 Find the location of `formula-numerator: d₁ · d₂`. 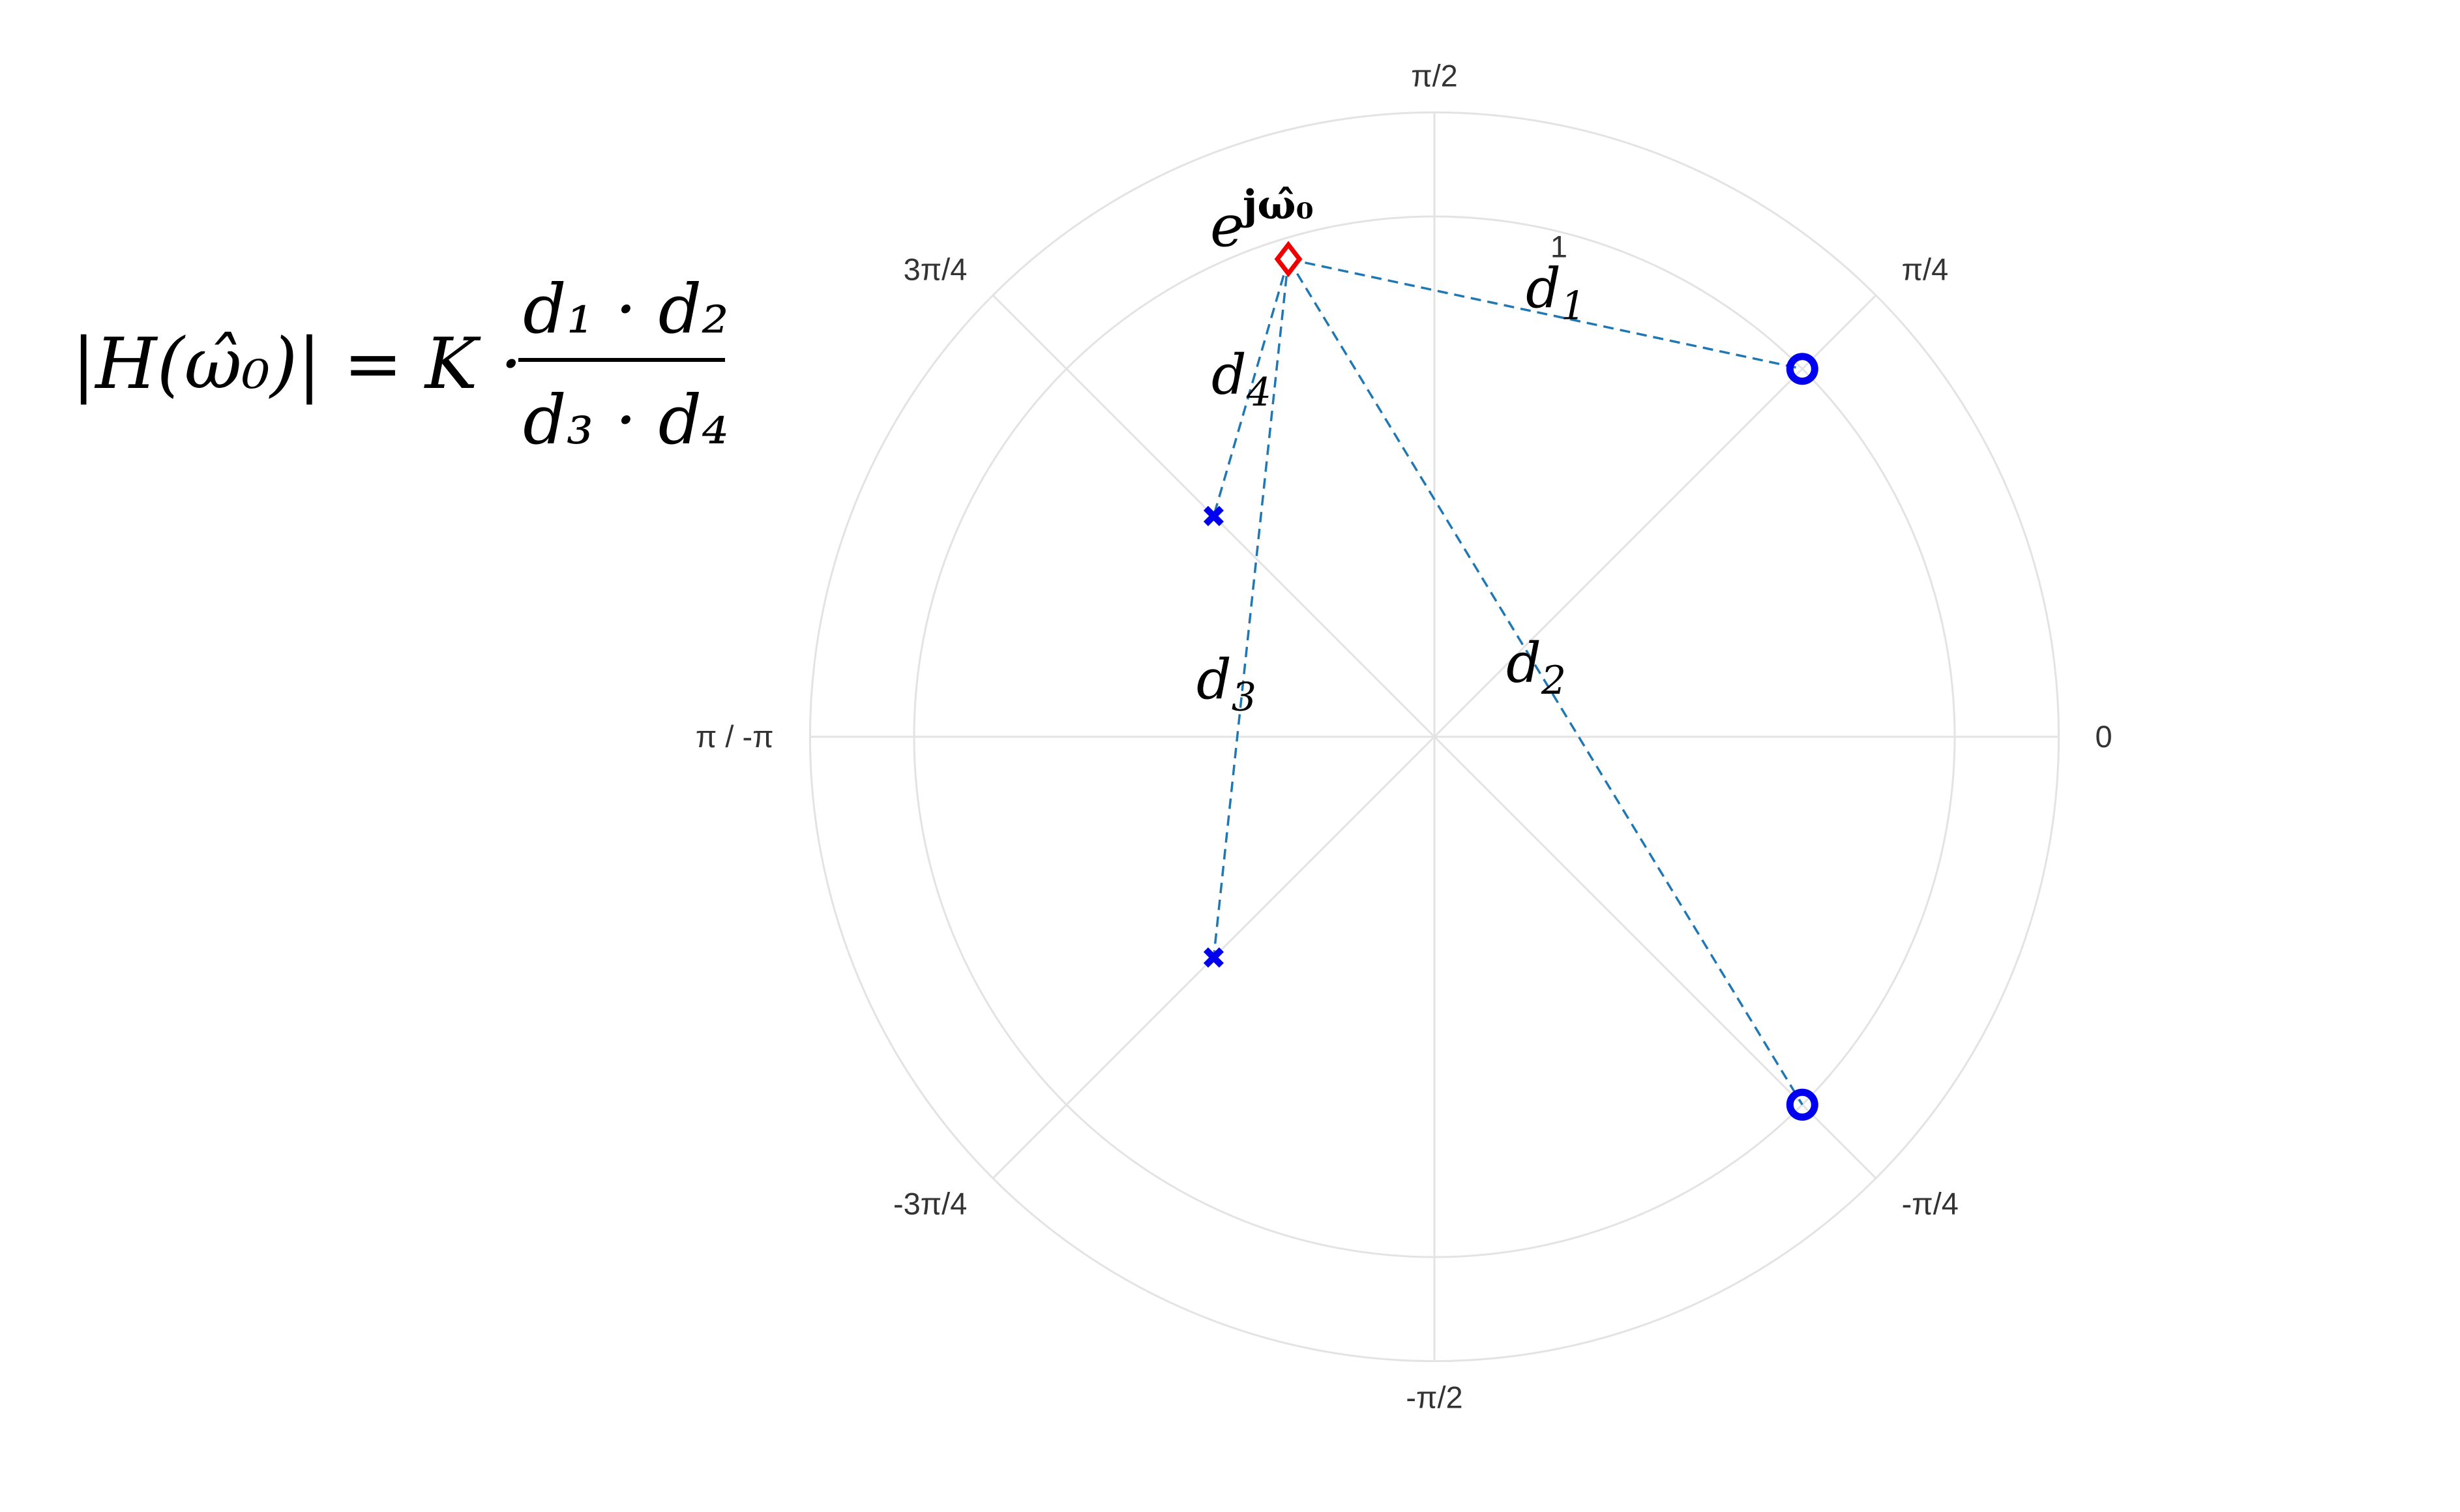

formula-numerator: d₁ · d₂ is located at coordinates (626, 309).